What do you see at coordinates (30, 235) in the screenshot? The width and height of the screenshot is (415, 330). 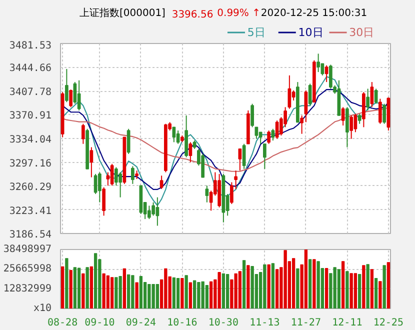 I see `y-tick-label: 3186.54` at bounding box center [30, 235].